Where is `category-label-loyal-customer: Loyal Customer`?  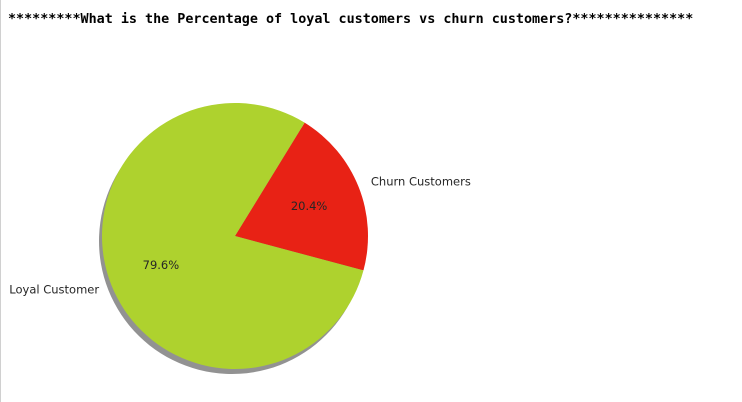 category-label-loyal-customer: Loyal Customer is located at coordinates (54, 290).